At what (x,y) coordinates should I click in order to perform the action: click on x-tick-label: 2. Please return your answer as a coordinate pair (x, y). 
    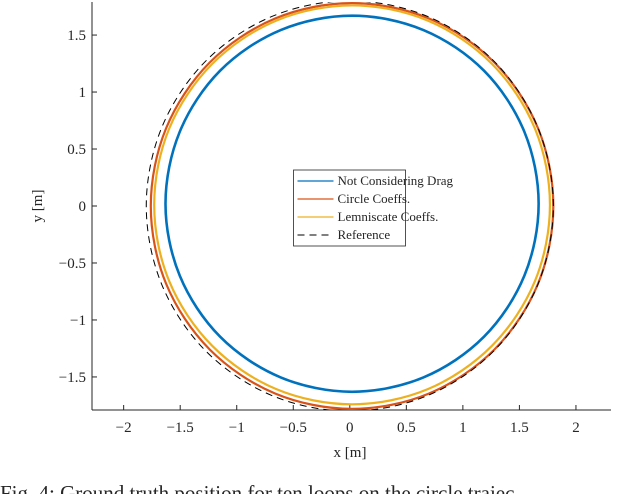
    Looking at the image, I should click on (576, 428).